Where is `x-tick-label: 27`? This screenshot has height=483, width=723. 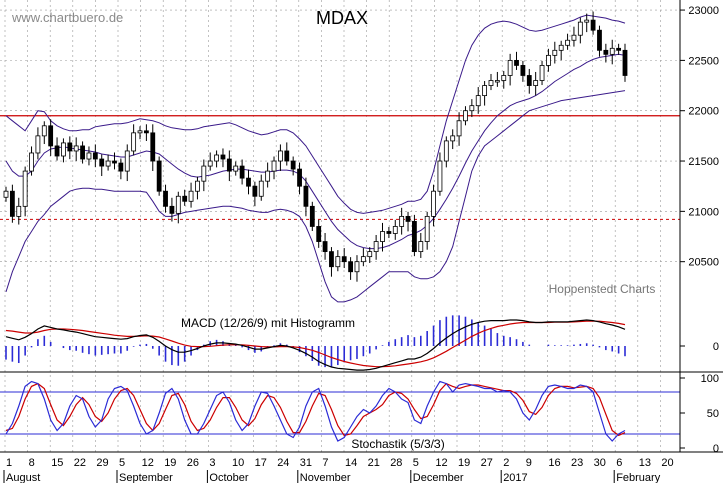
x-tick-label: 27 is located at coordinates (487, 463).